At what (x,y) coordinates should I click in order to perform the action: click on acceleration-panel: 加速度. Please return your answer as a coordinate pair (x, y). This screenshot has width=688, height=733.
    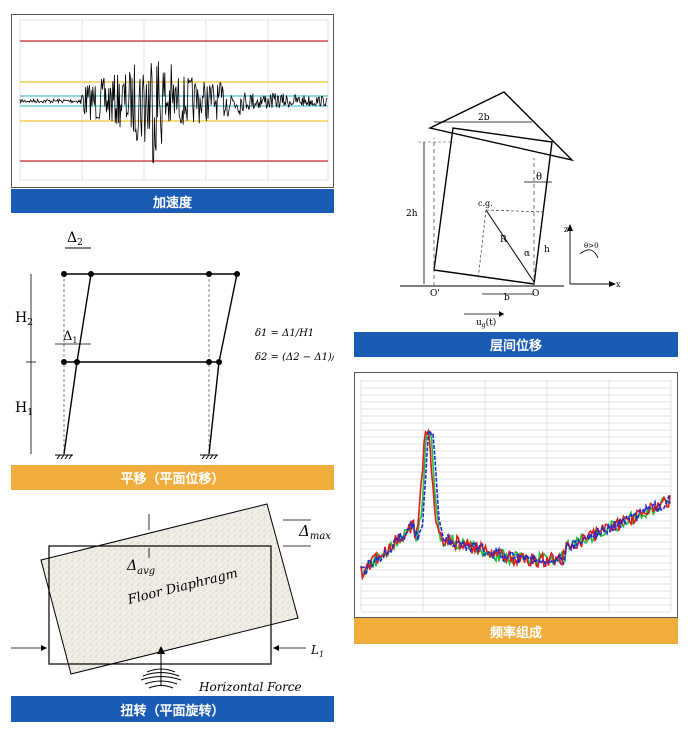
    Looking at the image, I should click on (172, 114).